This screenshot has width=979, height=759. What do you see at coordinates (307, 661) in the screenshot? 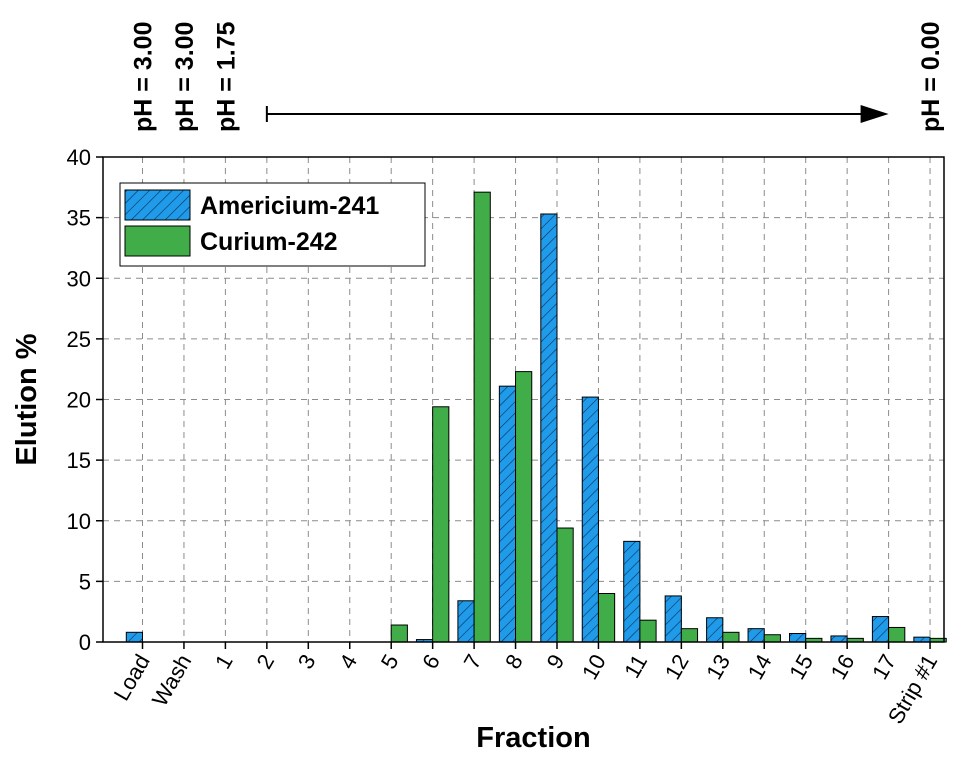
I see `x-tick-label: 3` at bounding box center [307, 661].